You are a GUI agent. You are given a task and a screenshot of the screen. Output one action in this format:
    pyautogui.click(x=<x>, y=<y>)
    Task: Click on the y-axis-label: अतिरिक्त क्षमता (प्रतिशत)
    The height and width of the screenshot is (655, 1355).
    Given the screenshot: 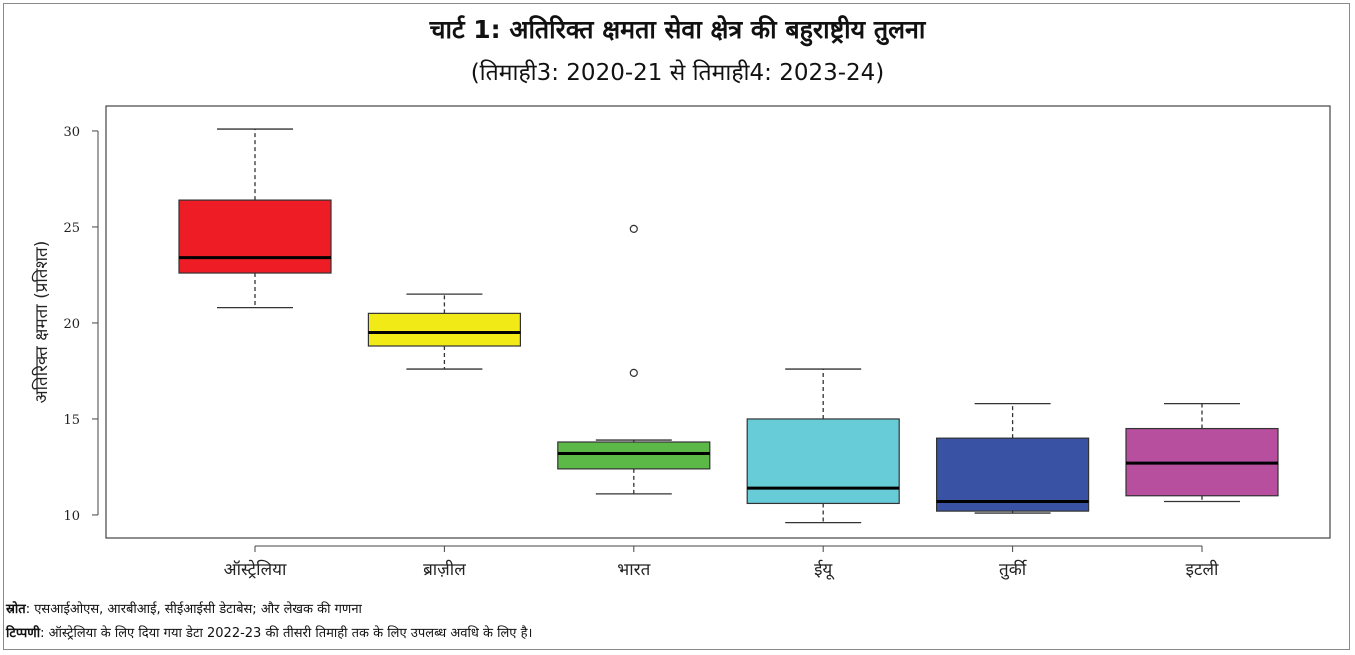 What is the action you would take?
    pyautogui.click(x=41, y=322)
    